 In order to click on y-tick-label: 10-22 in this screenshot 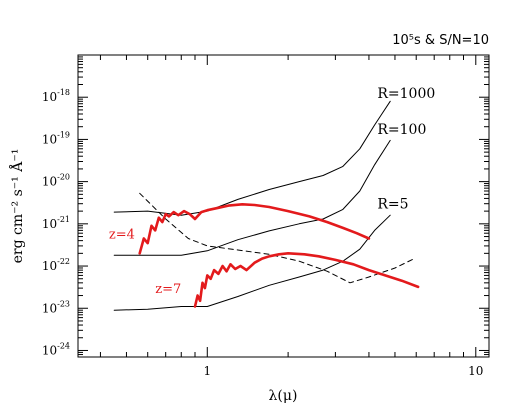, I will do `click(56, 265)`.